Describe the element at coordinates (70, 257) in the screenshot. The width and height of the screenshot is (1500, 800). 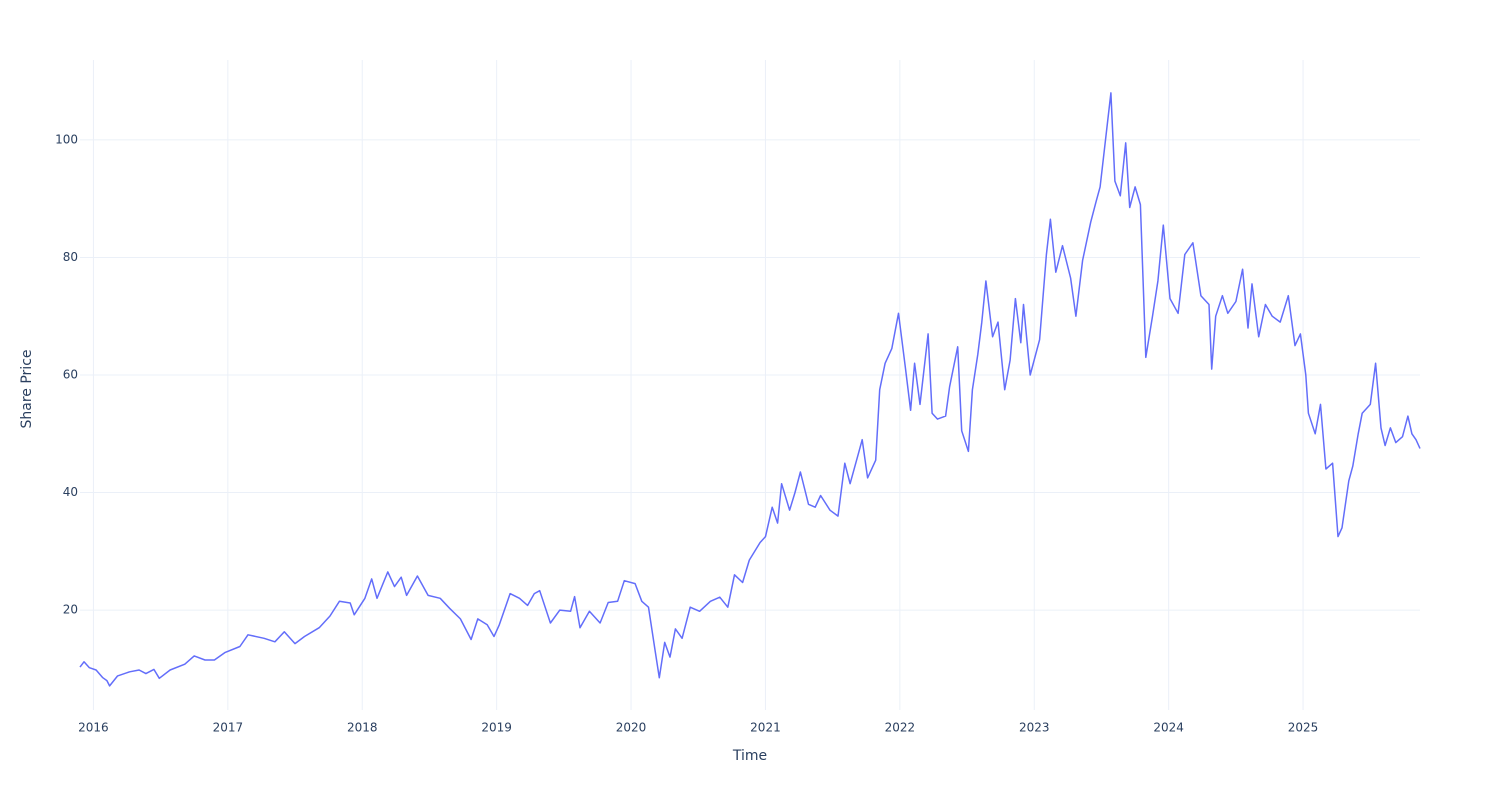
I see `y-tick-label: 80` at that location.